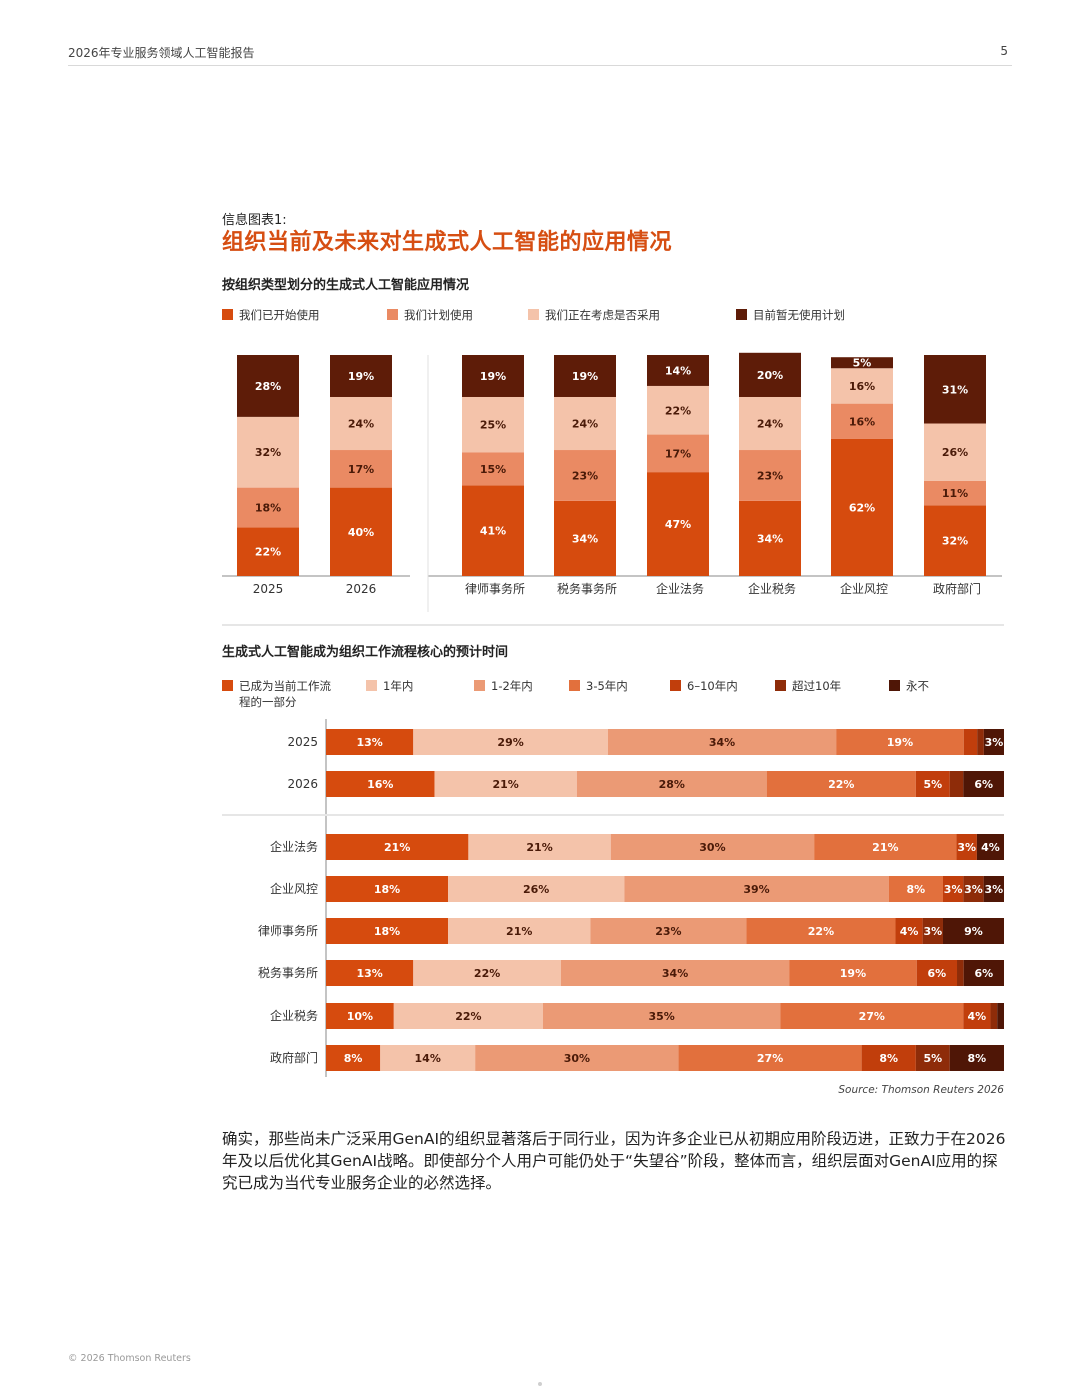  I want to click on category-label: 2026, so click(361, 589).